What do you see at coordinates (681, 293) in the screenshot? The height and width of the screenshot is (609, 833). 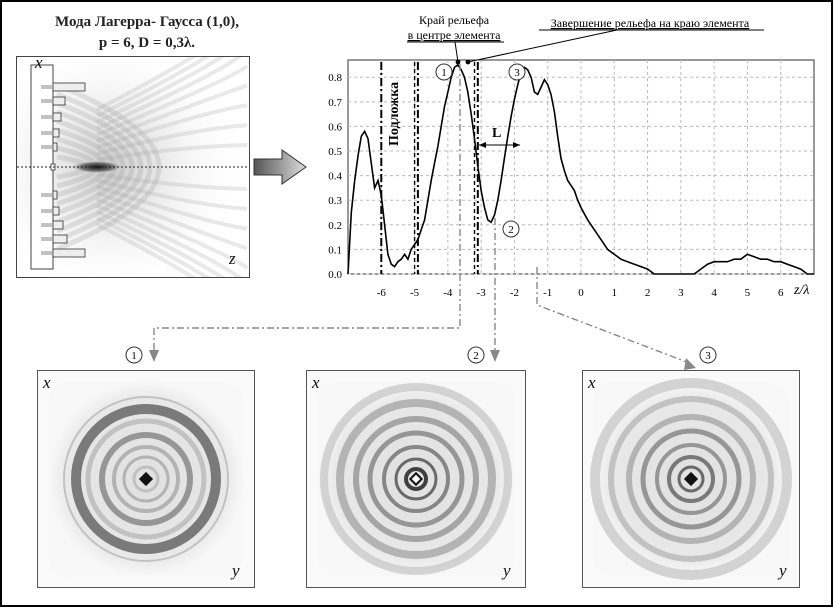 I see `x-tick-label: 3` at bounding box center [681, 293].